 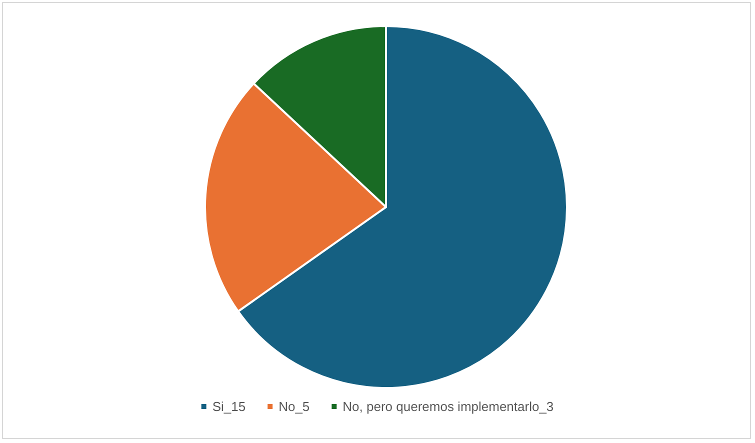 I want to click on legend-label: Si_15, so click(x=229, y=406).